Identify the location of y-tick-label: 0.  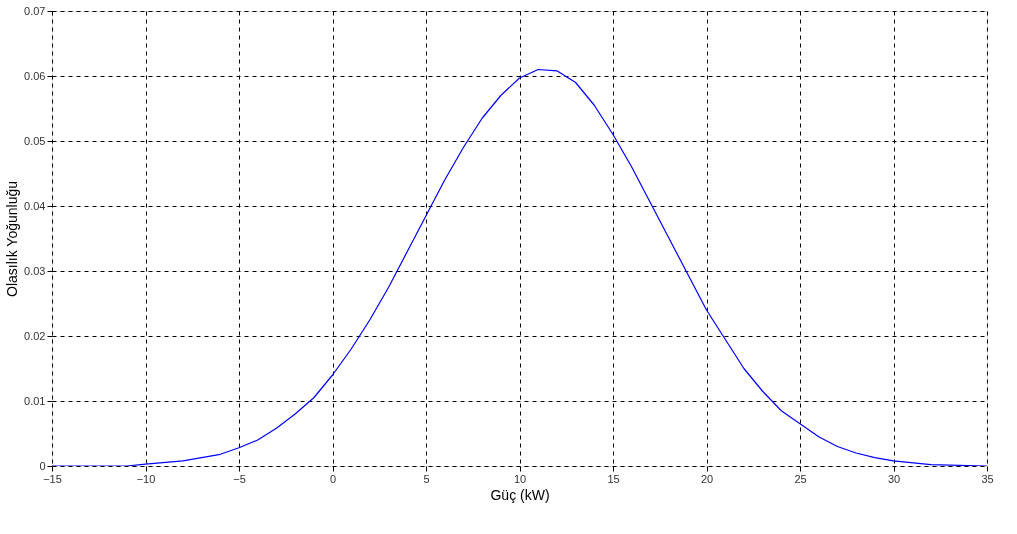
(42, 465).